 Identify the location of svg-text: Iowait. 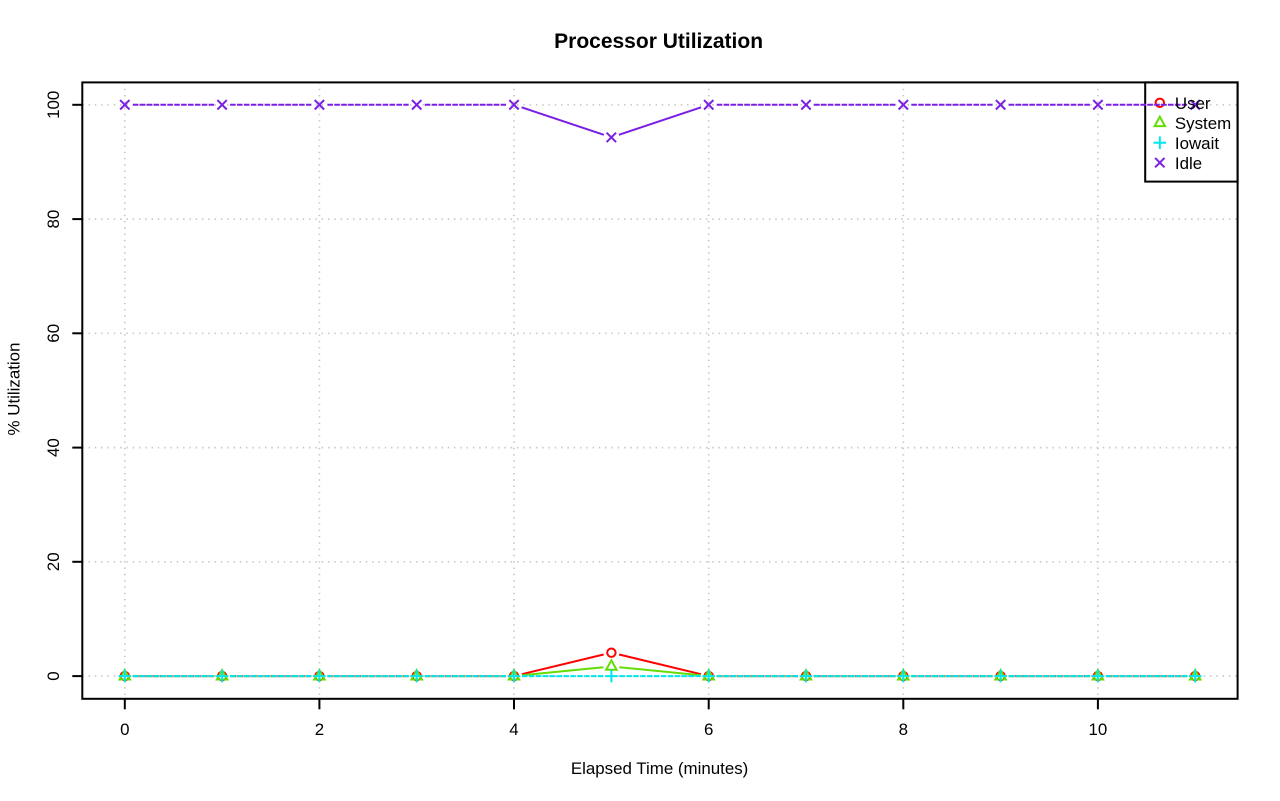
(1197, 143).